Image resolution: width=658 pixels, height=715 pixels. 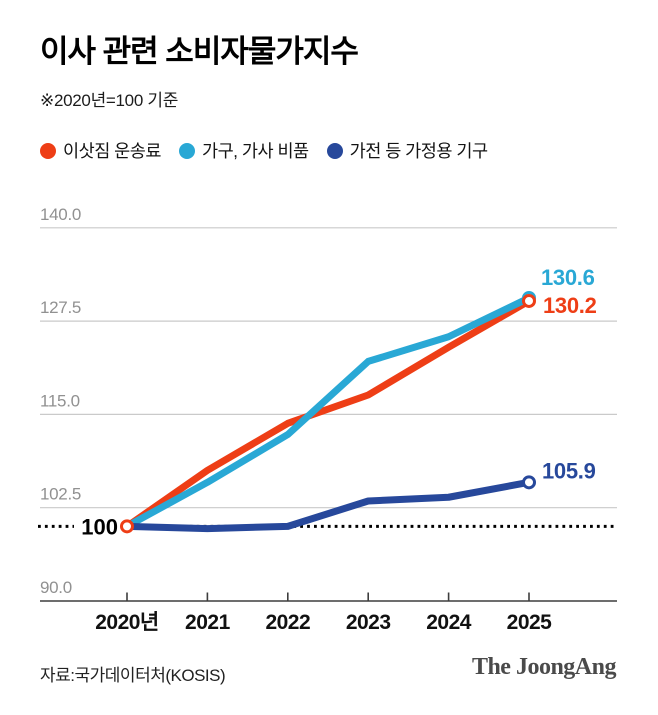 I want to click on legend-label-appliances: 가전 등 가정용 기구, so click(x=418, y=151).